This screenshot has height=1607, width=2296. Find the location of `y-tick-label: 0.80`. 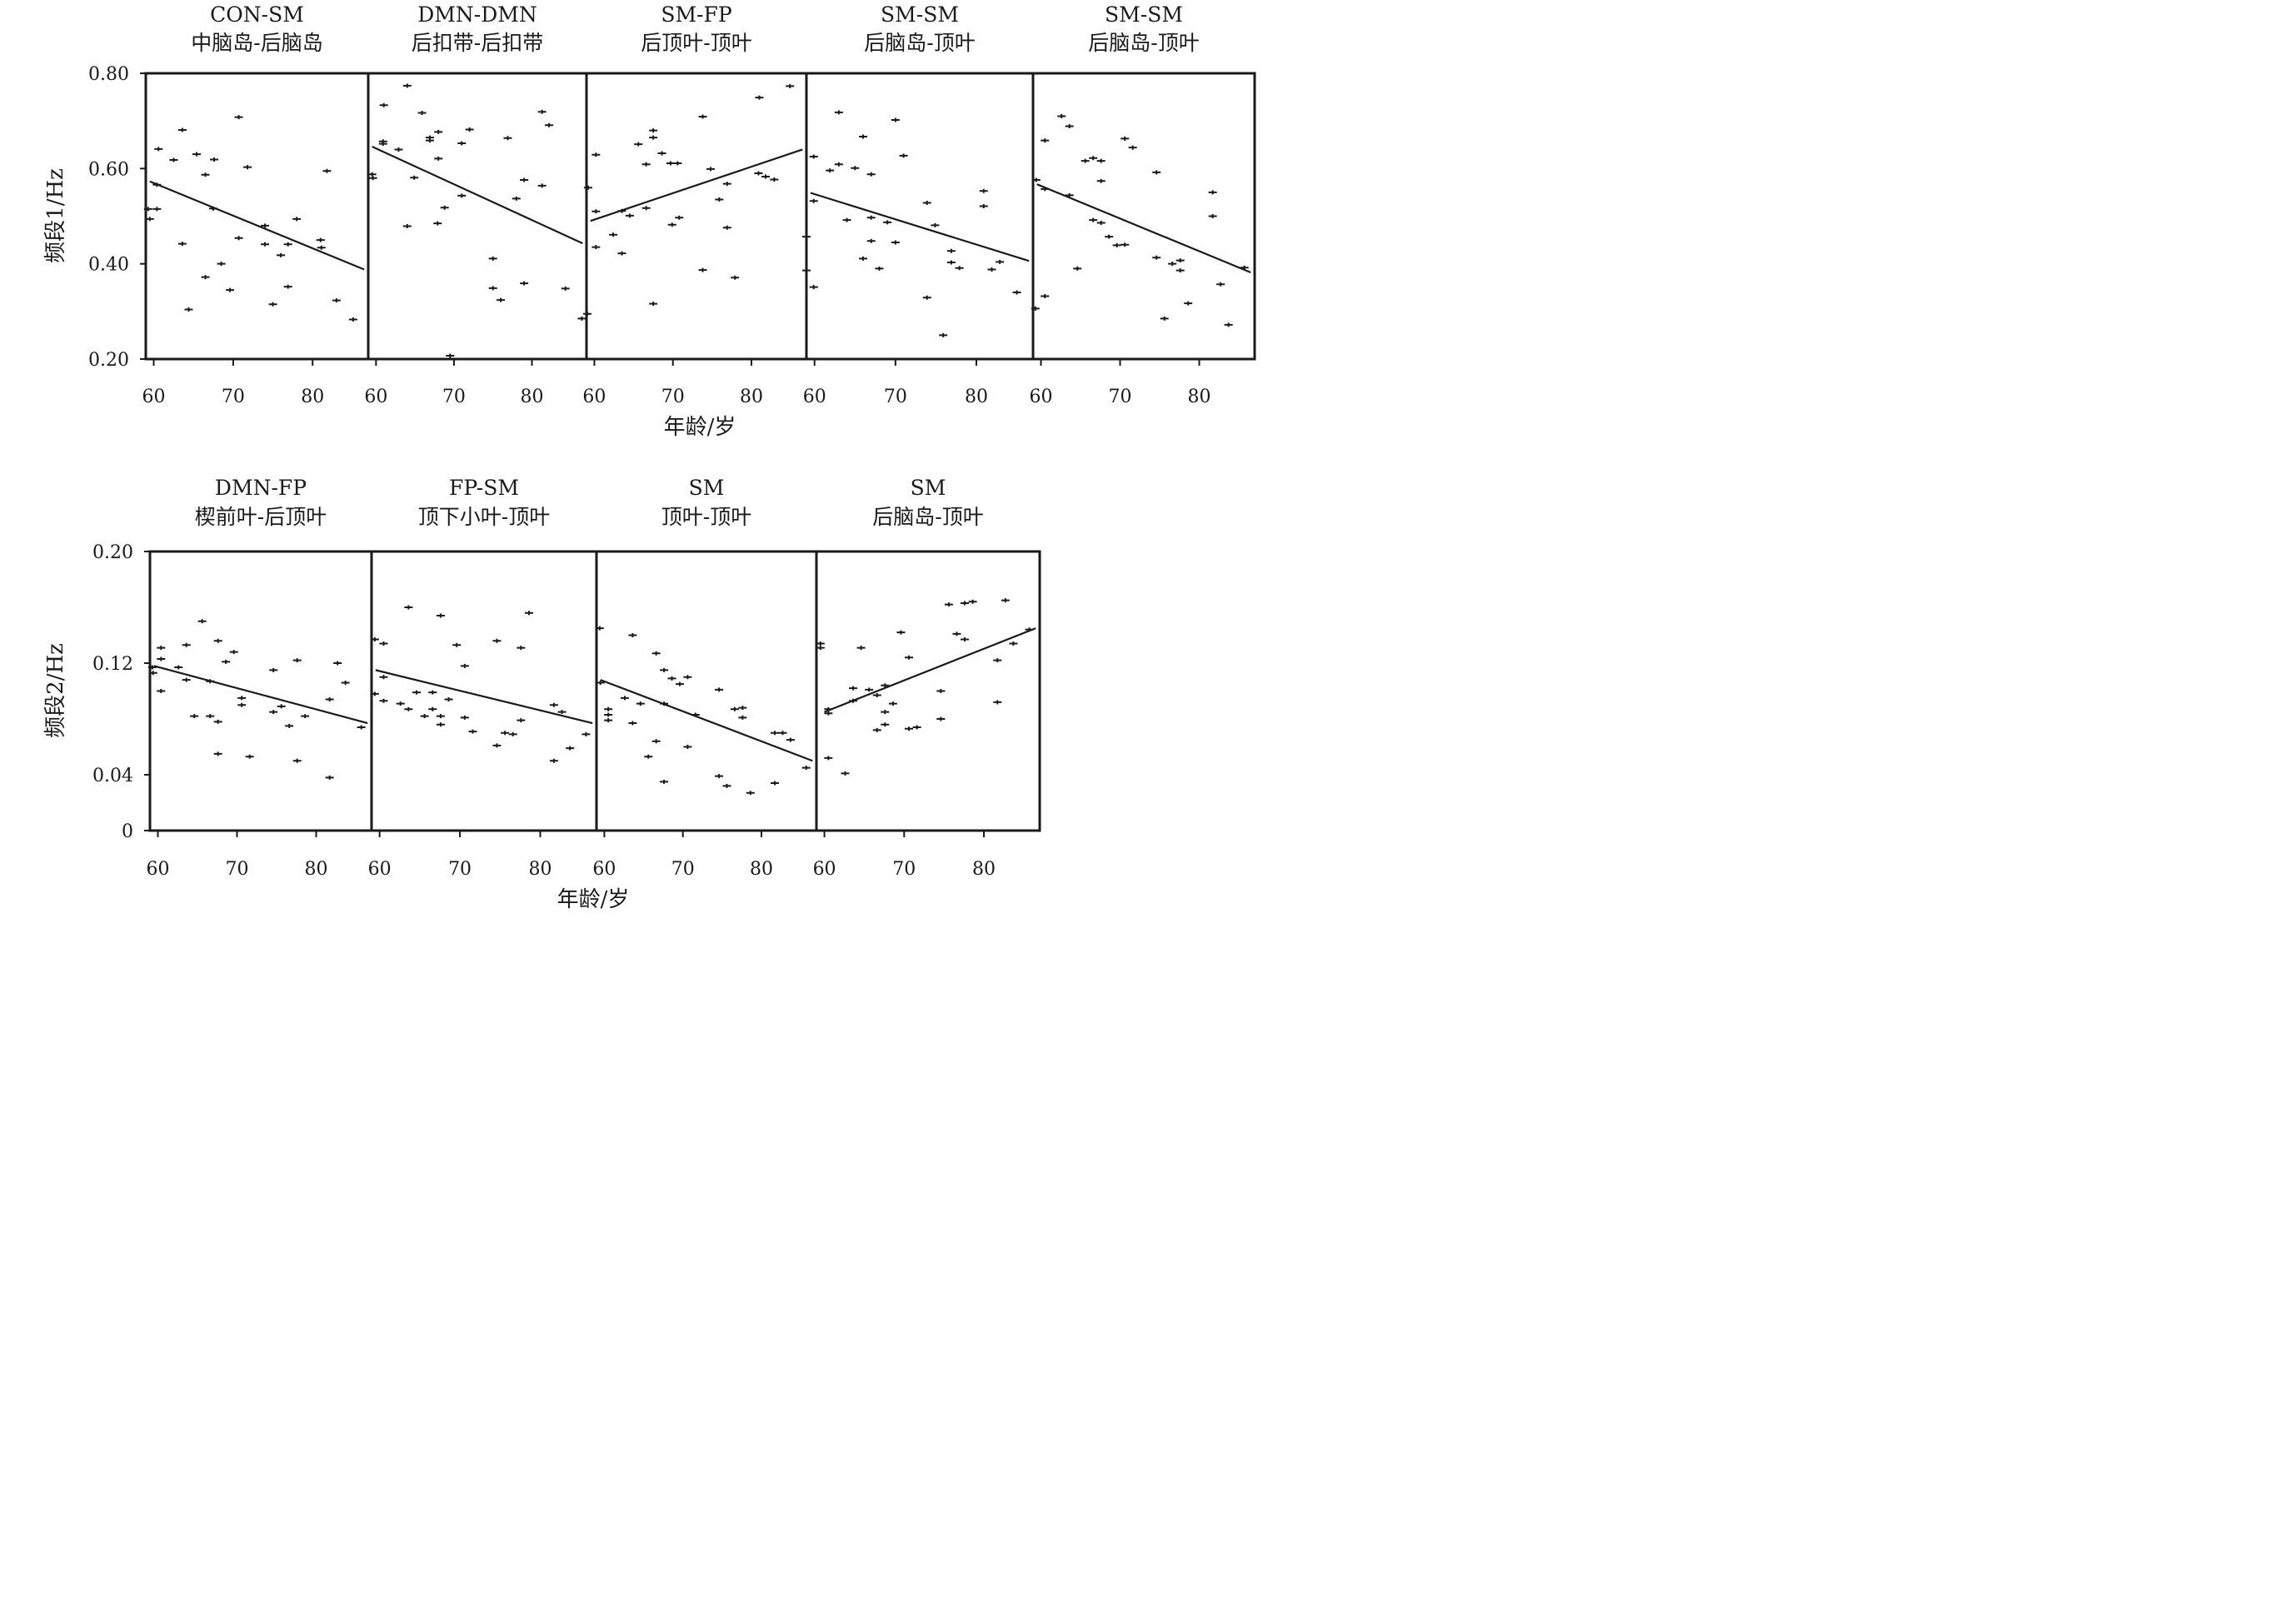

y-tick-label: 0.80 is located at coordinates (108, 74).